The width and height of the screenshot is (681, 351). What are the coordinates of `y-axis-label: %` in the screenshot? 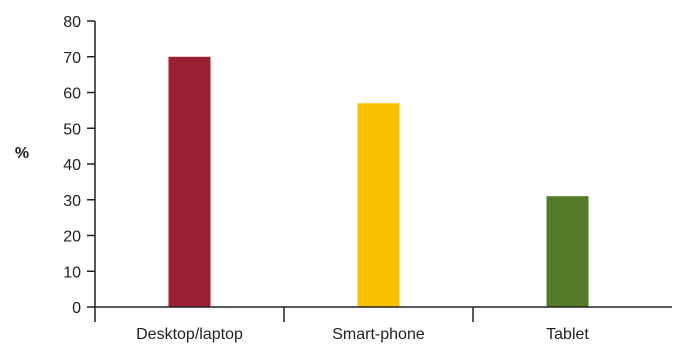 It's located at (22, 153).